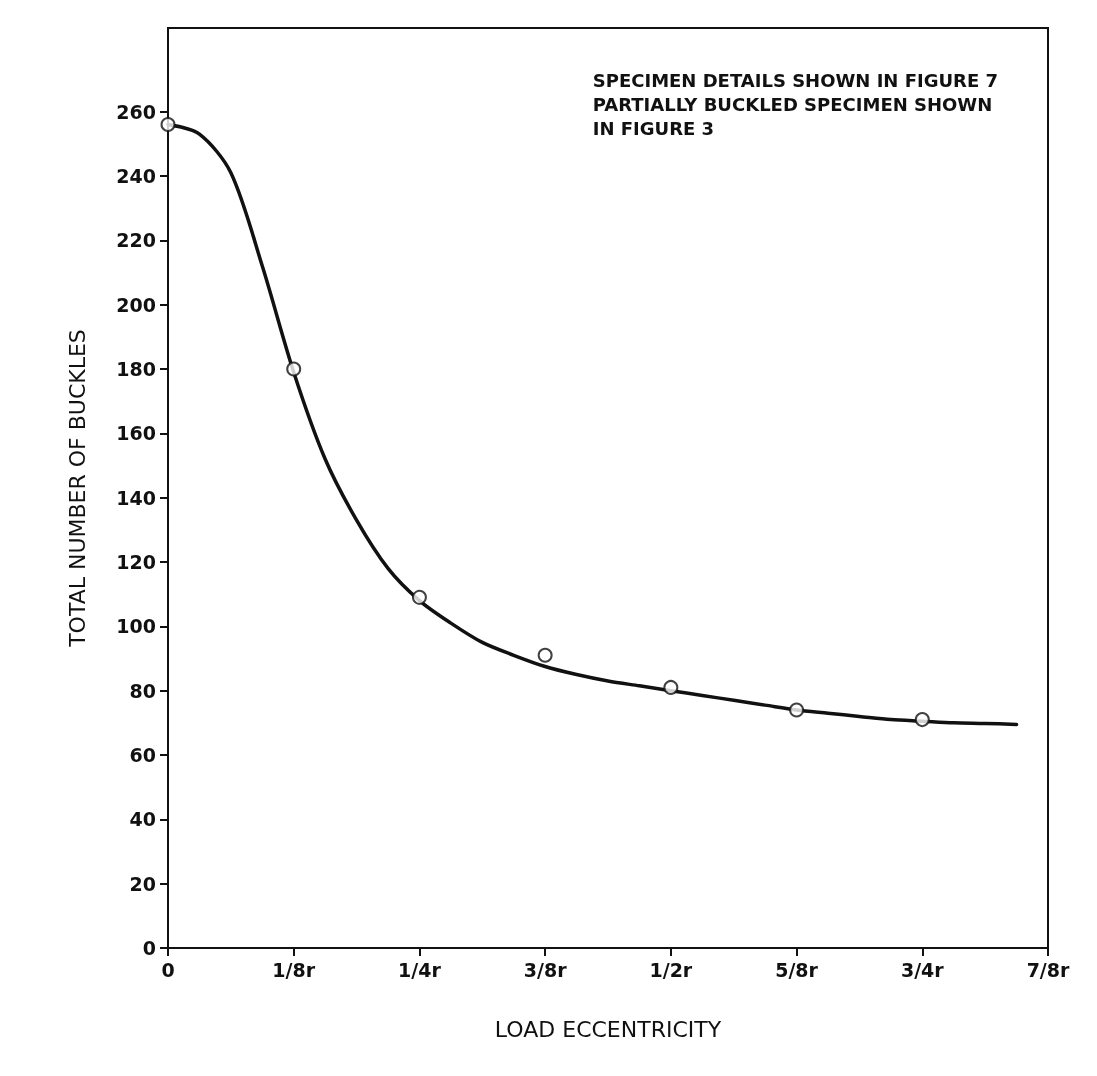 The image size is (1097, 1076). Describe the element at coordinates (136, 240) in the screenshot. I see `y-tick-label: 220` at that location.